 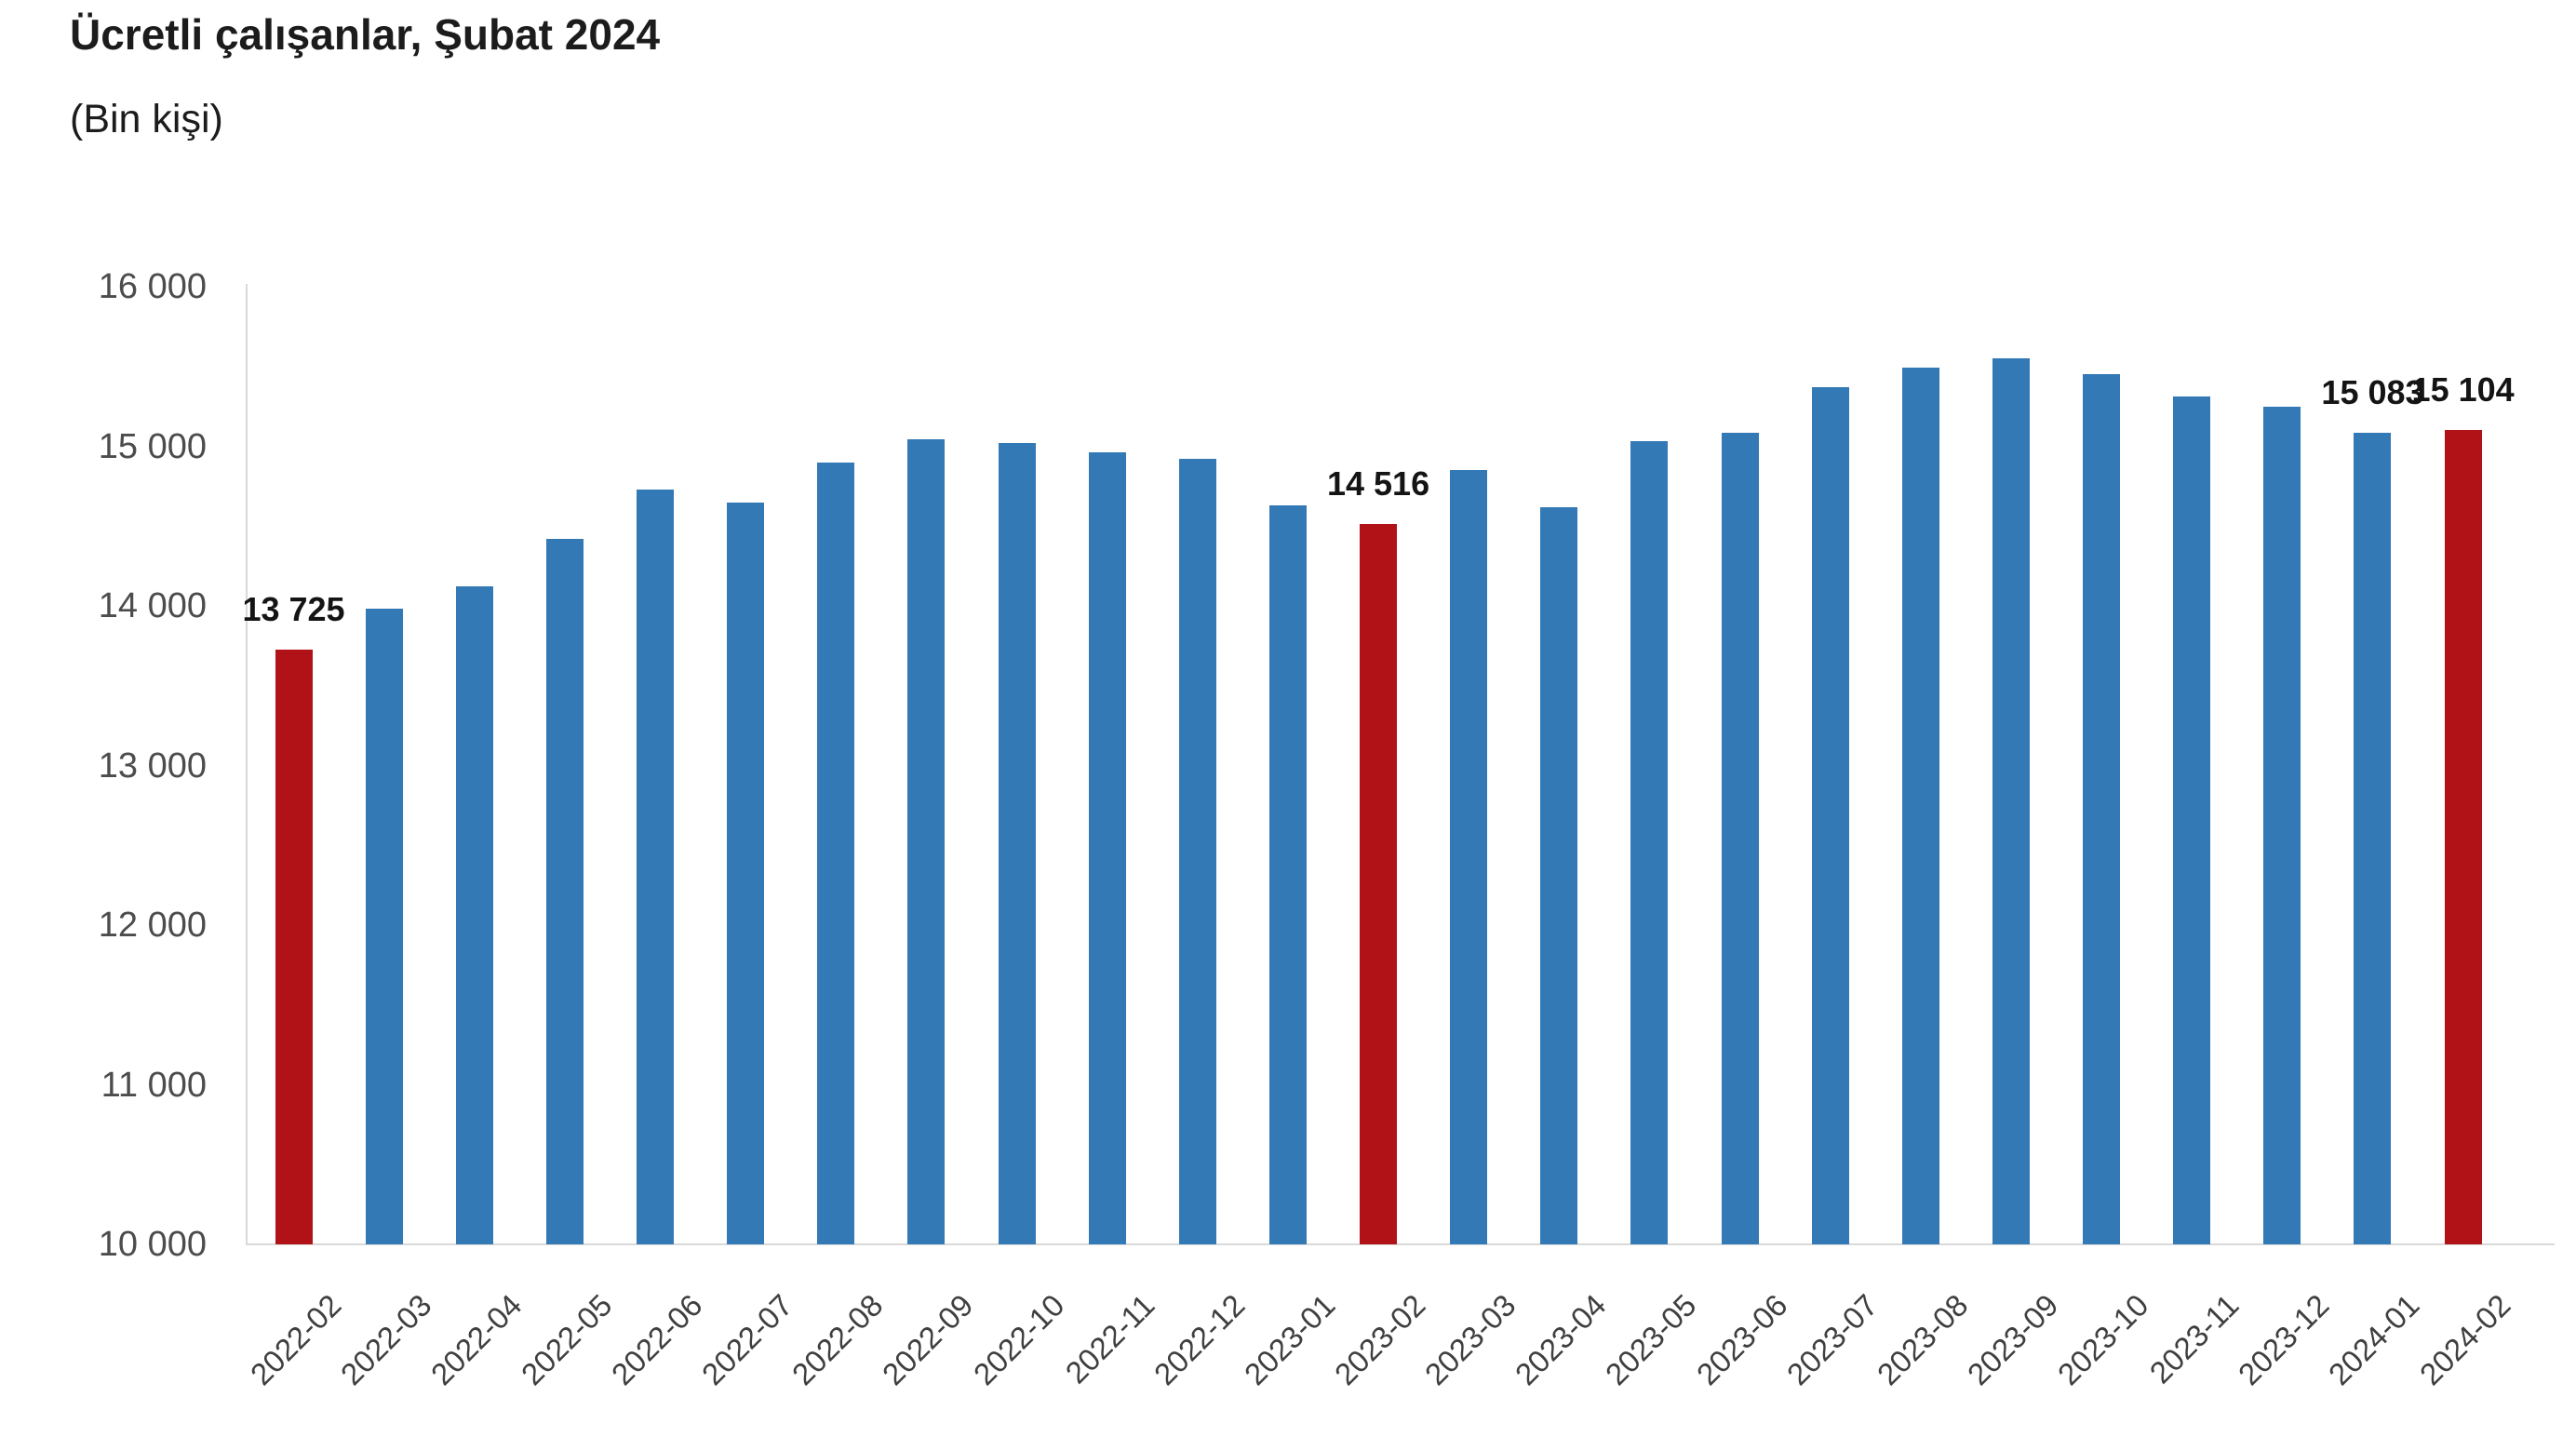 What do you see at coordinates (152, 765) in the screenshot?
I see `y-axis-tick-label: 13 000` at bounding box center [152, 765].